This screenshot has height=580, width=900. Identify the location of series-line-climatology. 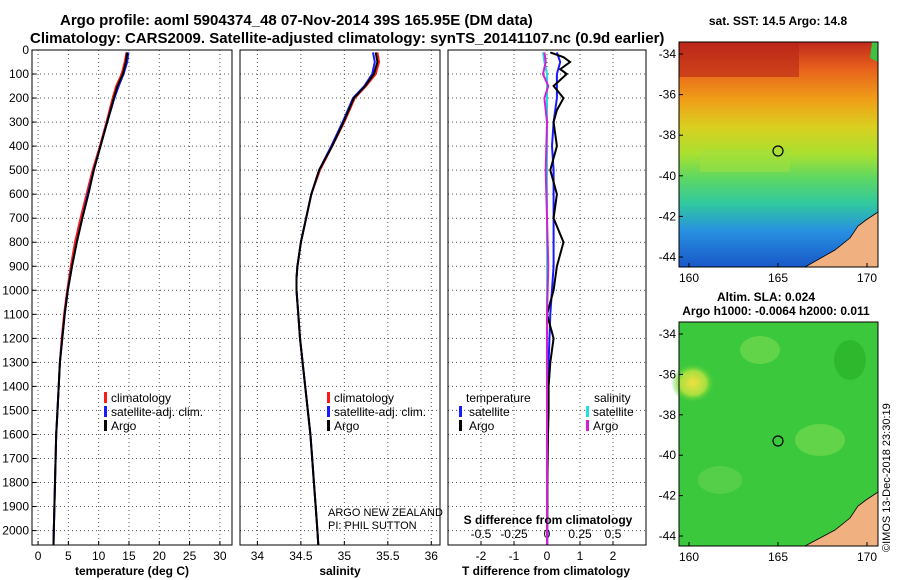
(338, 299).